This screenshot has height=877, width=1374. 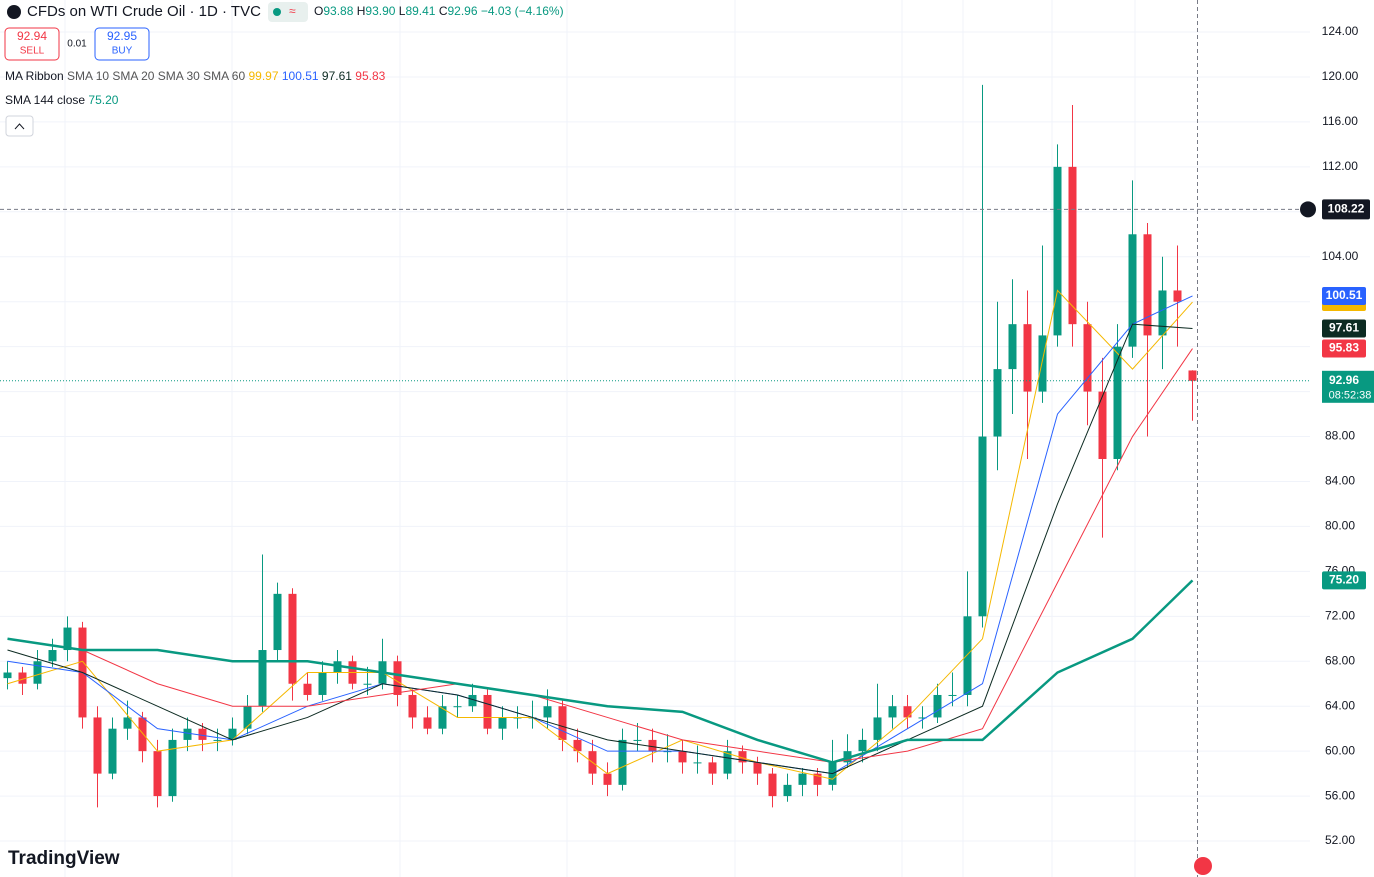 What do you see at coordinates (1340, 795) in the screenshot?
I see `y-tick-label: 56.00` at bounding box center [1340, 795].